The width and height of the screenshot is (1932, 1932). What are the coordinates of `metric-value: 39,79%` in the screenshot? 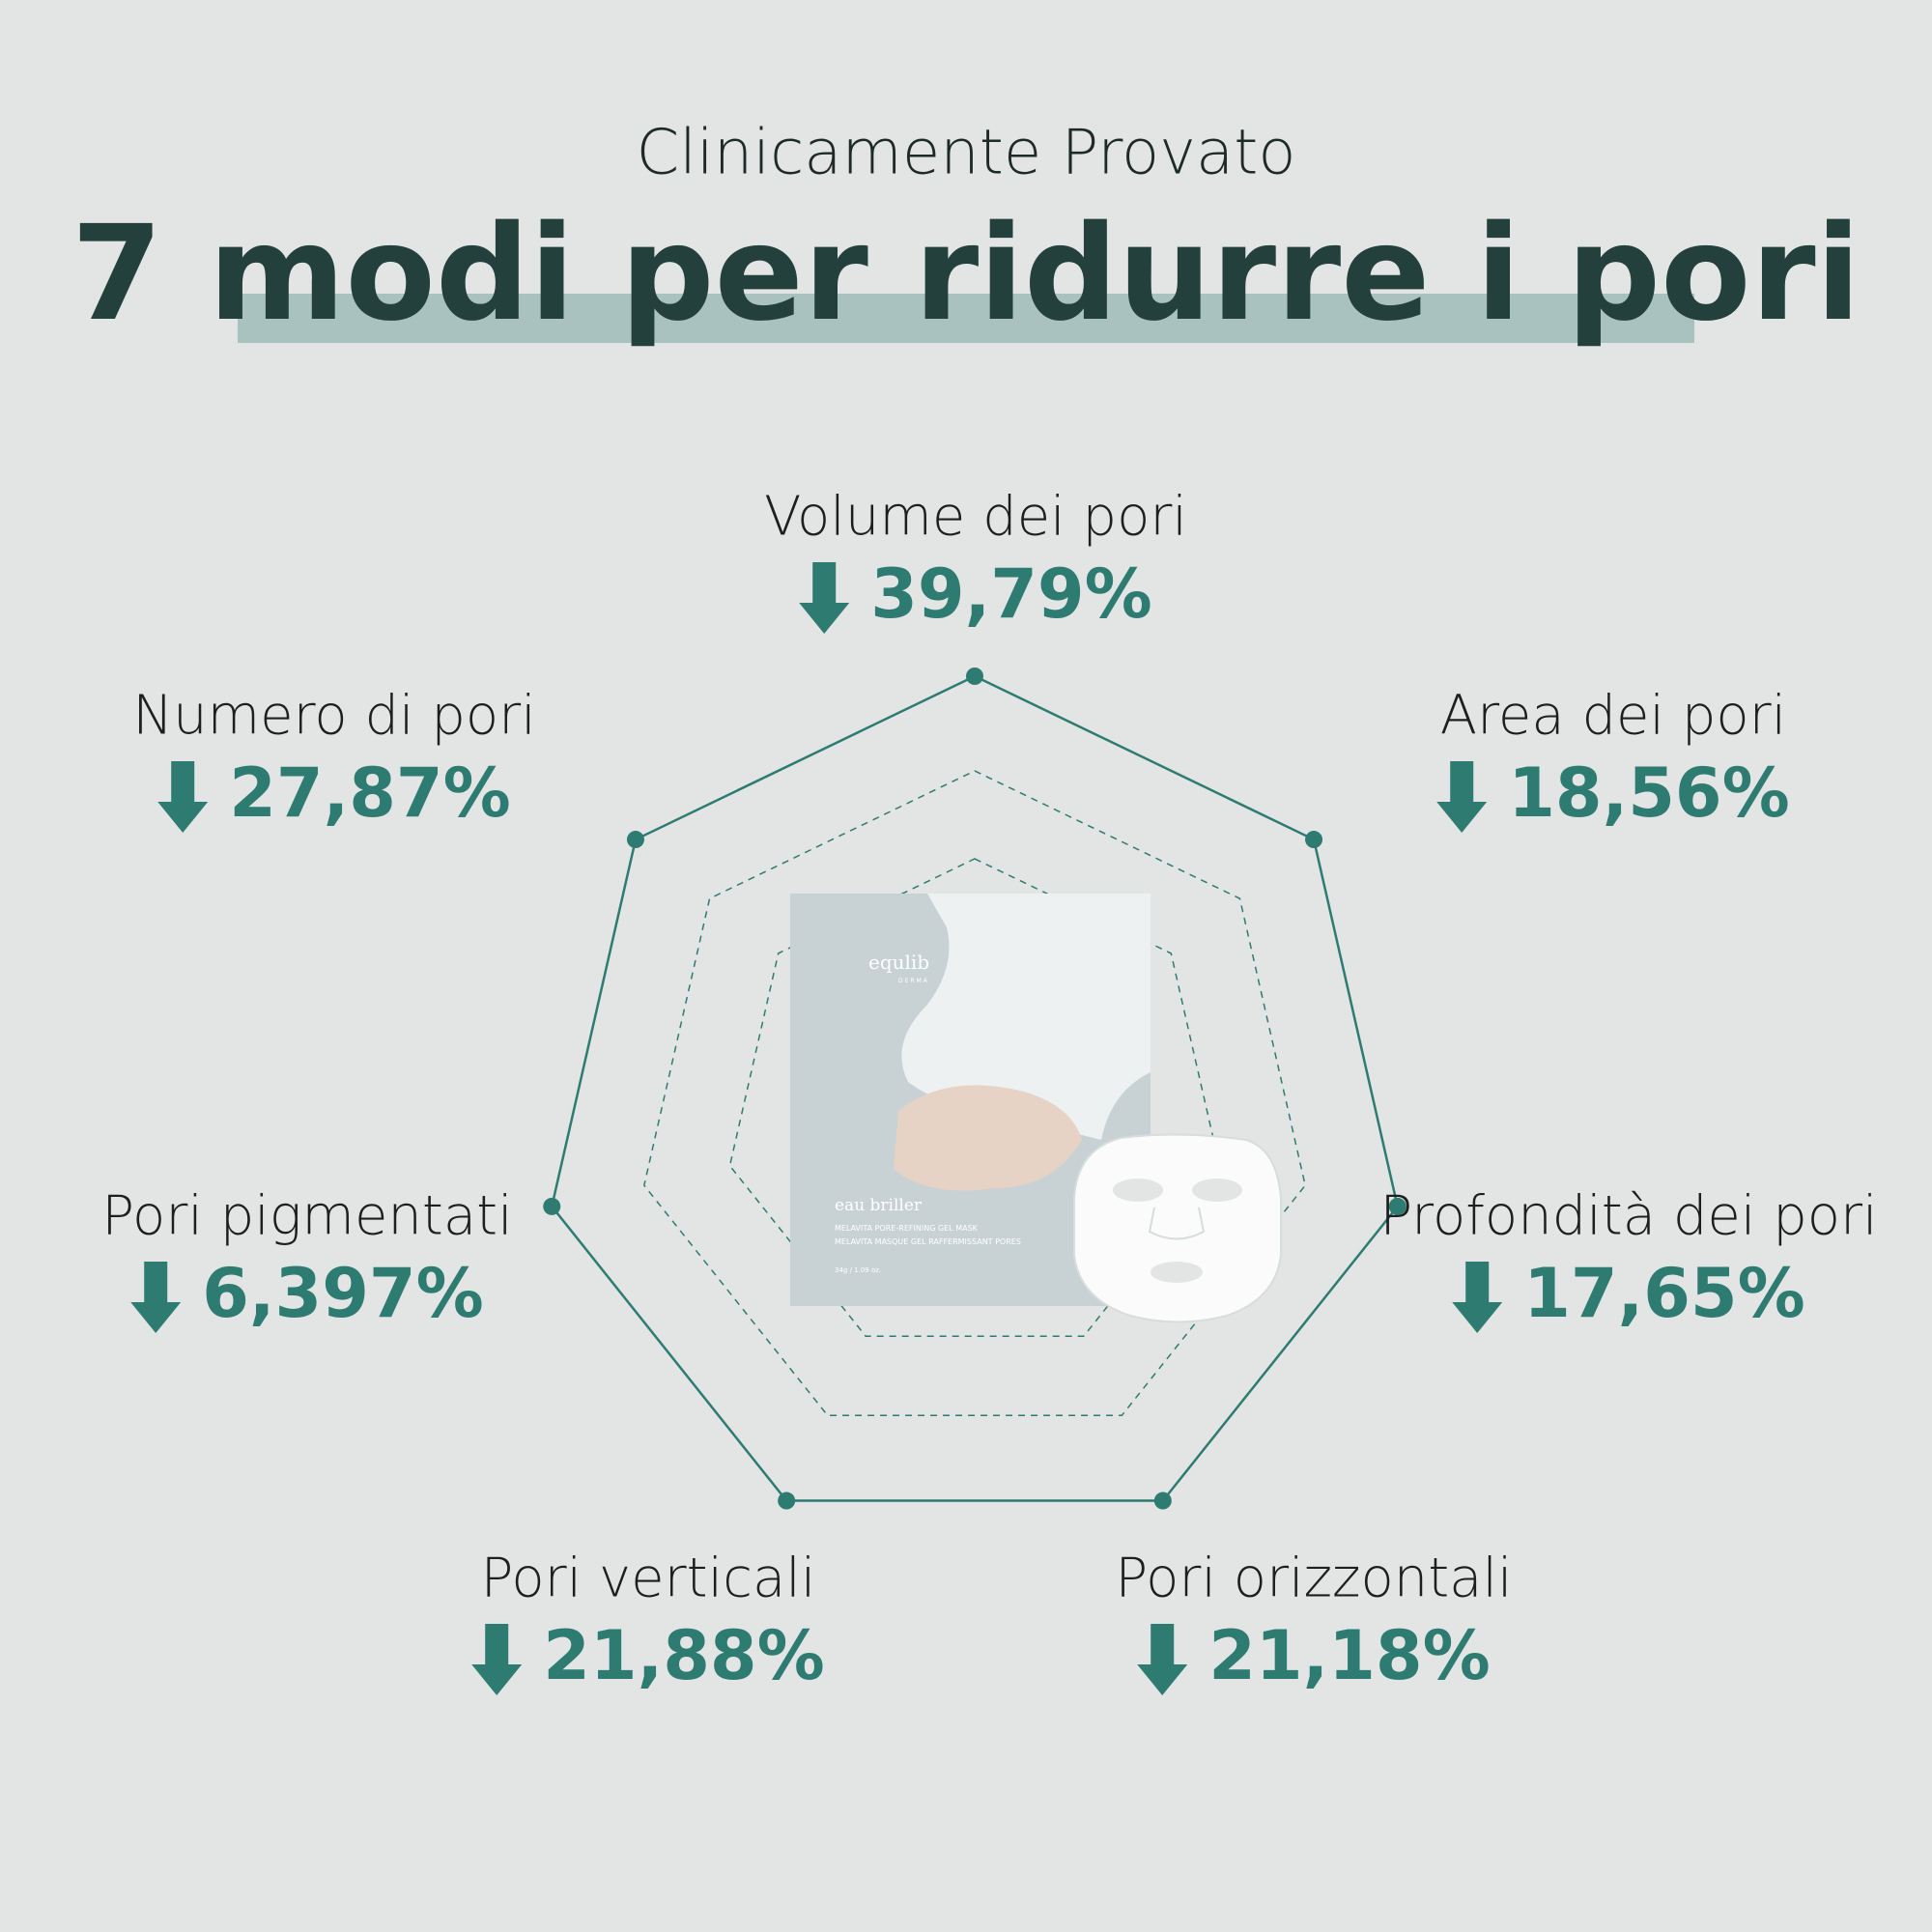 It's located at (1011, 594).